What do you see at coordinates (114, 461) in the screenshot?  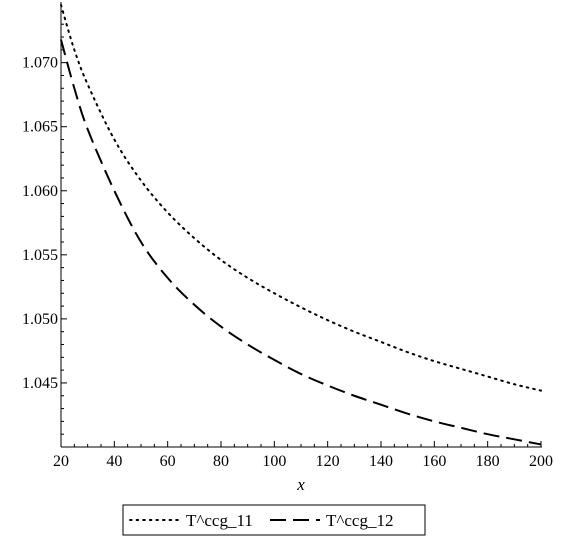 I see `x-tick-label: 40` at bounding box center [114, 461].